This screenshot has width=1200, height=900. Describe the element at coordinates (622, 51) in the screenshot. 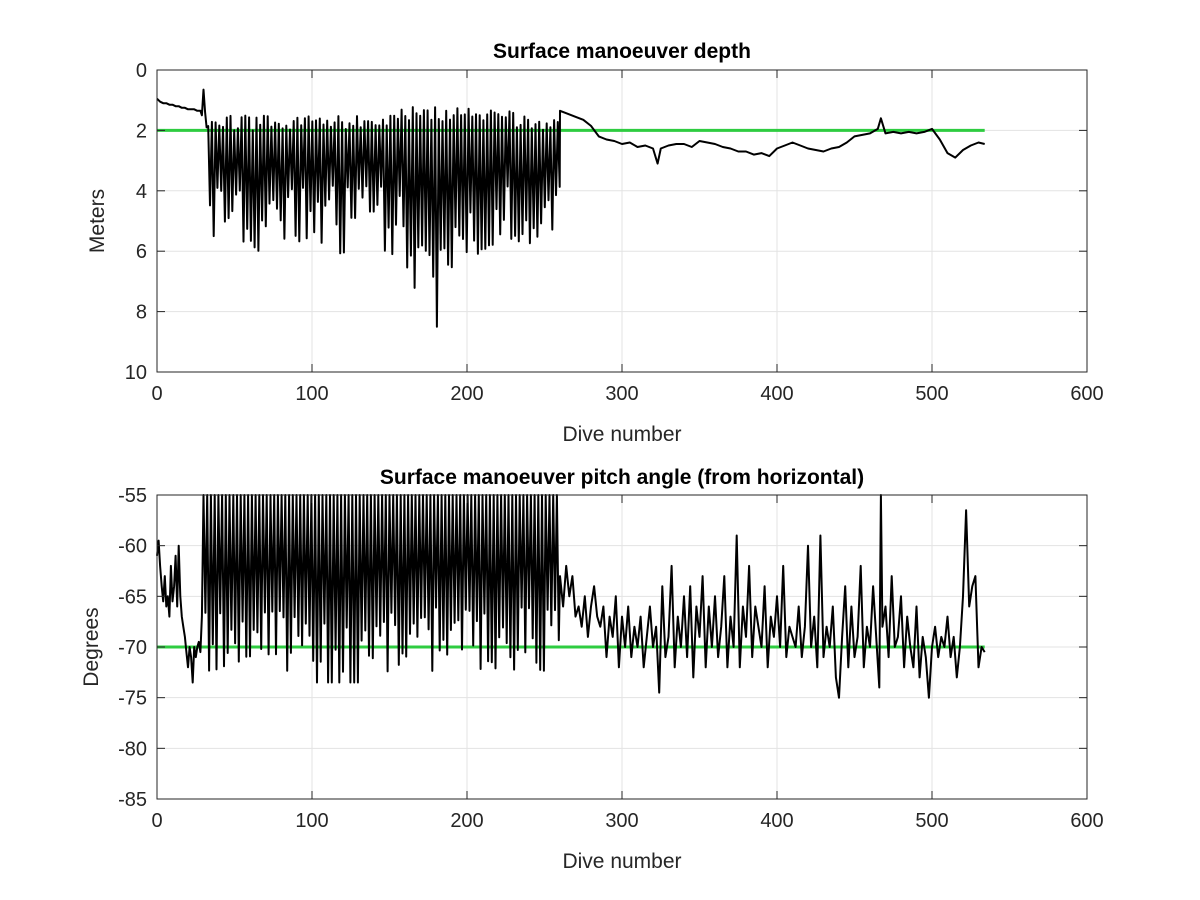

I see `chart-title: Surface manoeuver depth` at that location.